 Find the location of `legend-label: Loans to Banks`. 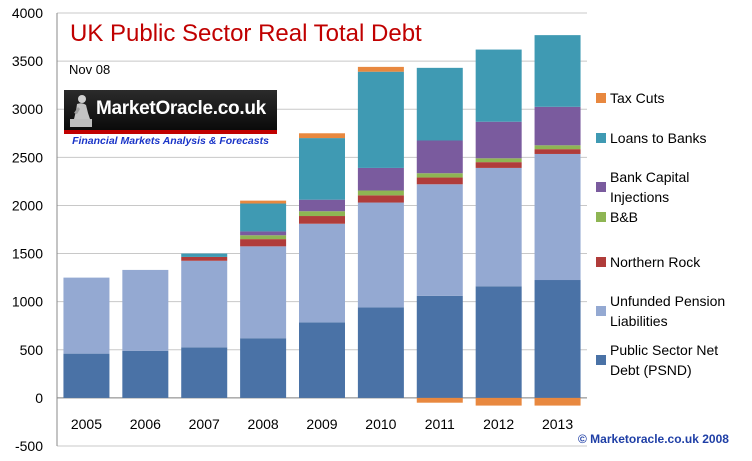

legend-label: Loans to Banks is located at coordinates (658, 138).